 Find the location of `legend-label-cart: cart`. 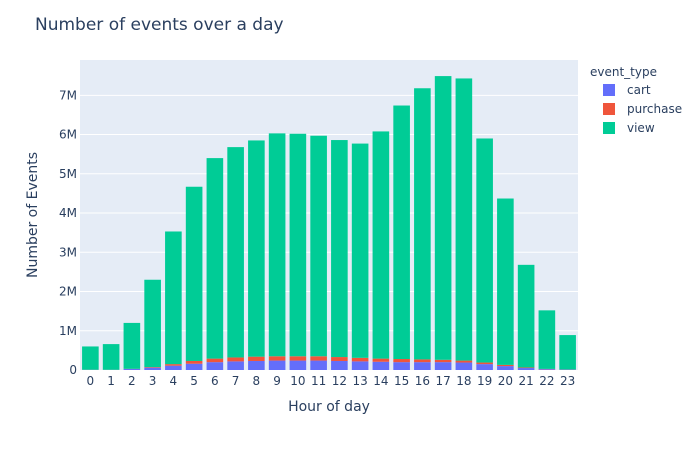

legend-label-cart: cart is located at coordinates (639, 90).